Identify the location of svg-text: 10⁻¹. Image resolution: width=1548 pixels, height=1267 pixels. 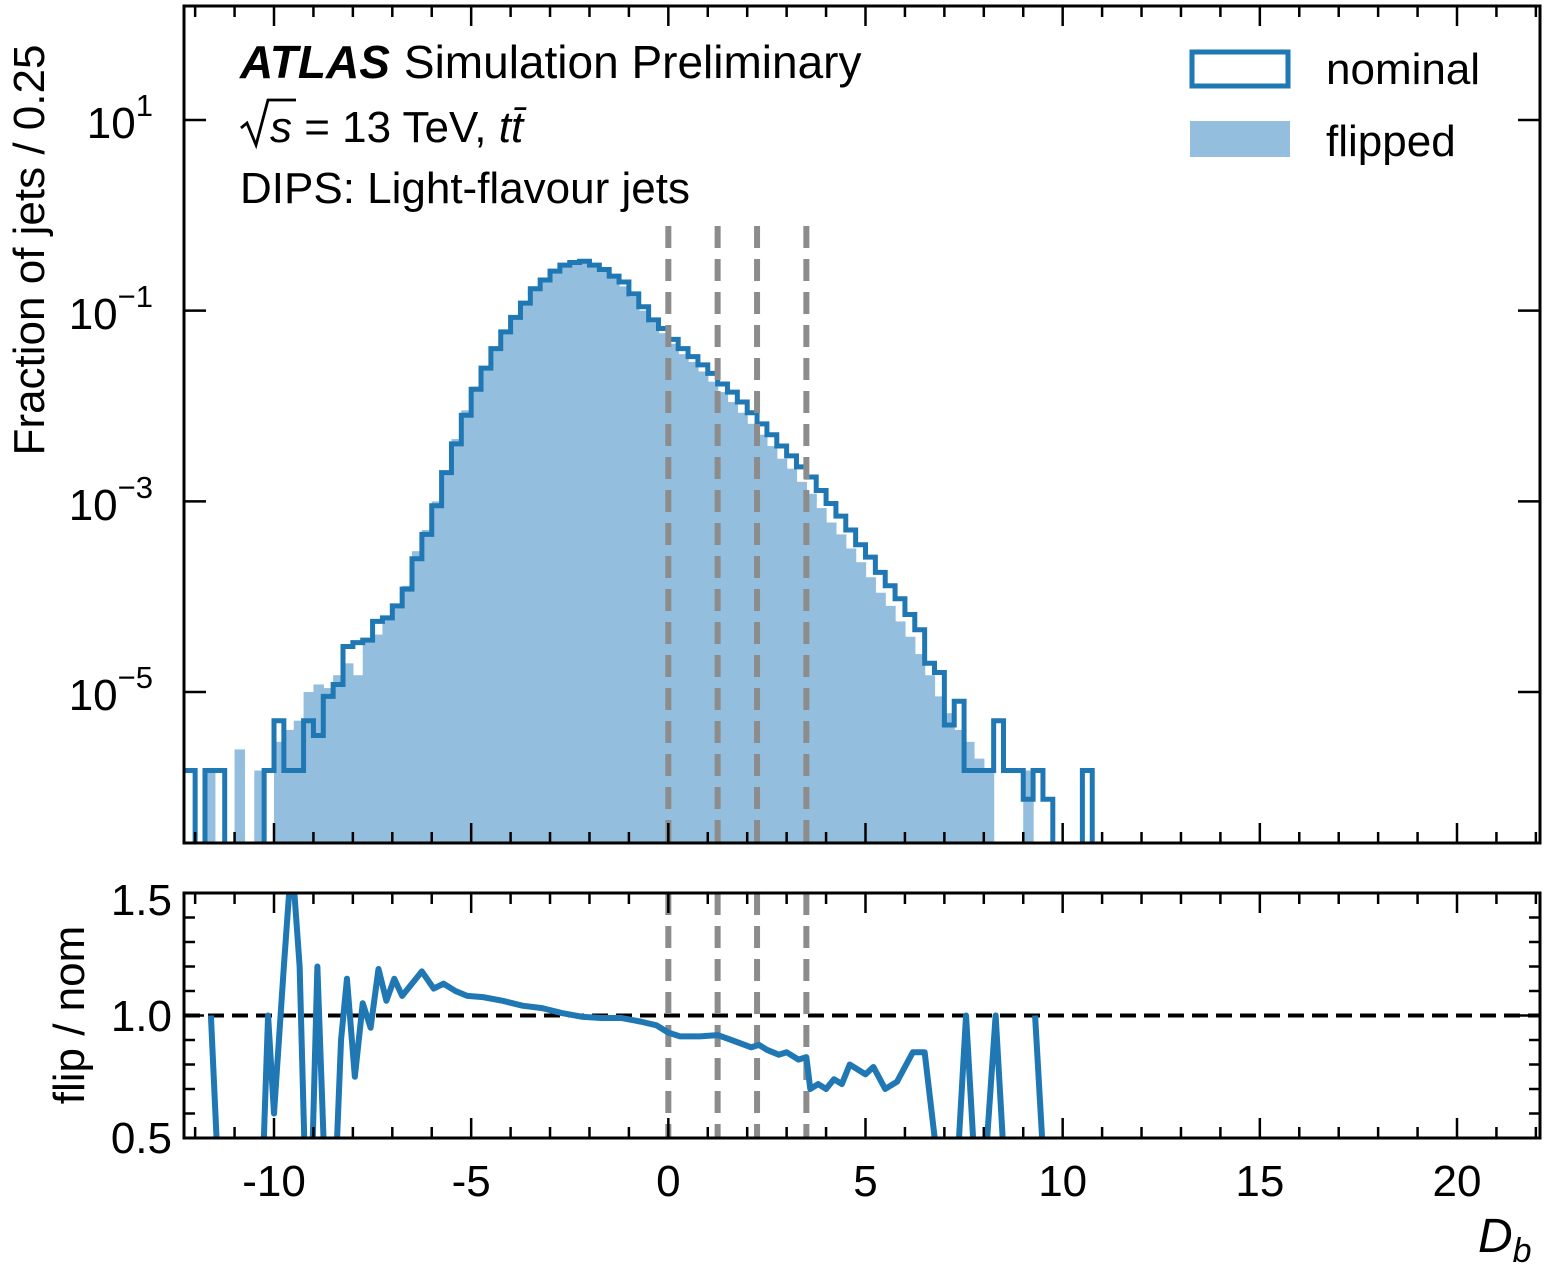
(111, 309).